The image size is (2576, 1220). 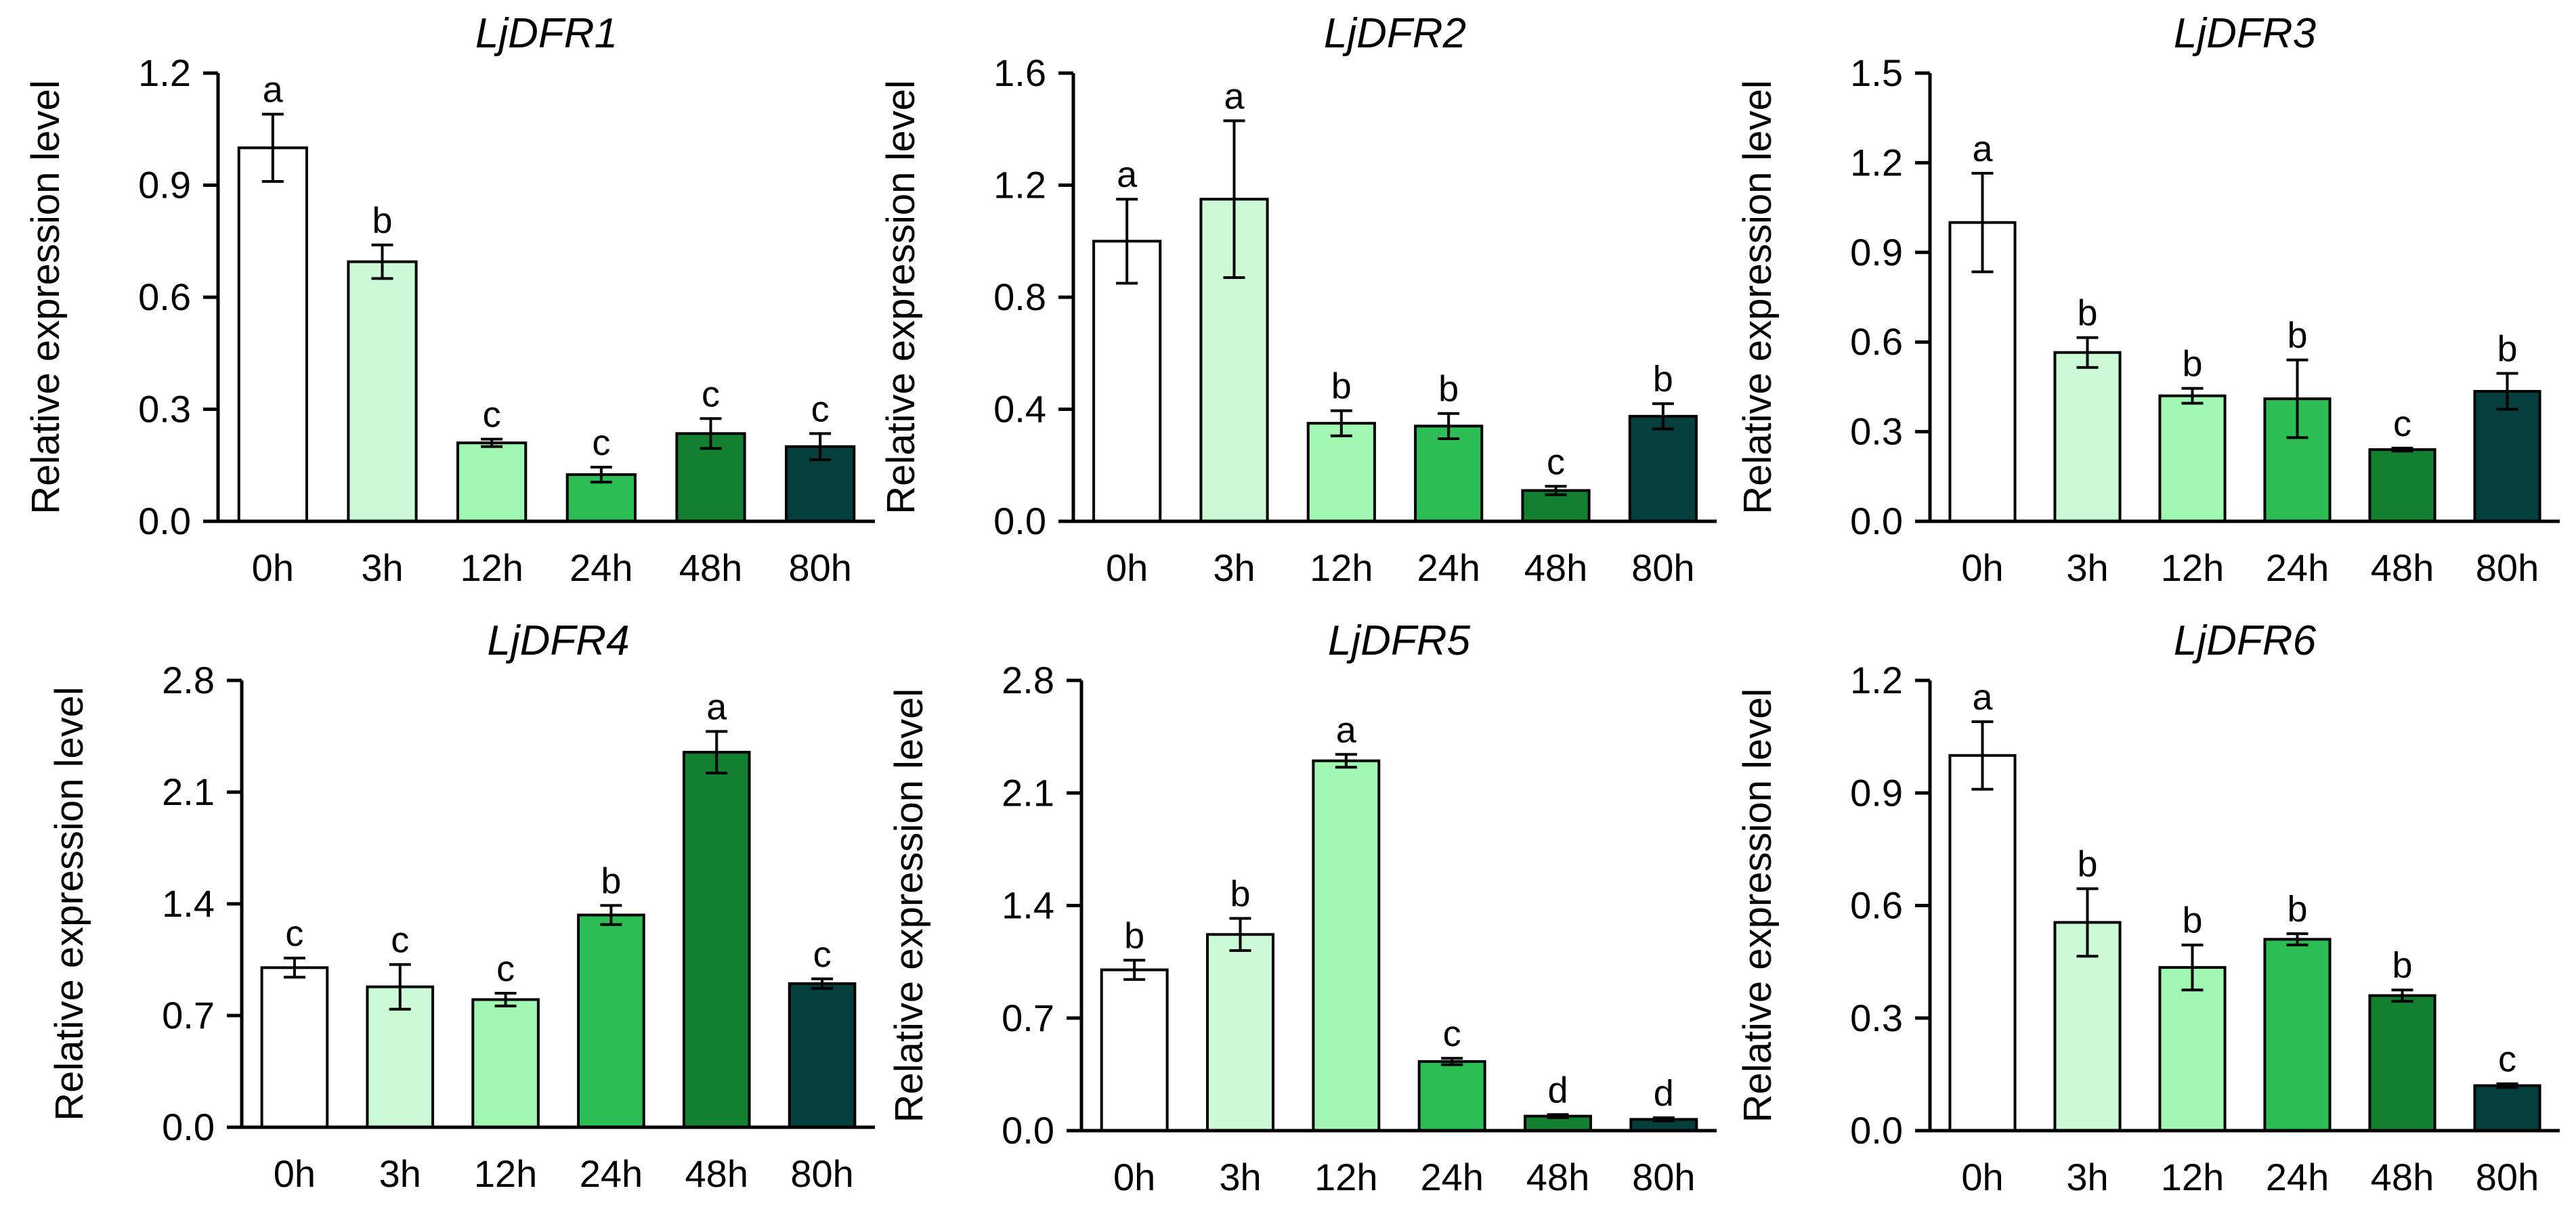 What do you see at coordinates (2245, 641) in the screenshot?
I see `chart-title: LjDFR6` at bounding box center [2245, 641].